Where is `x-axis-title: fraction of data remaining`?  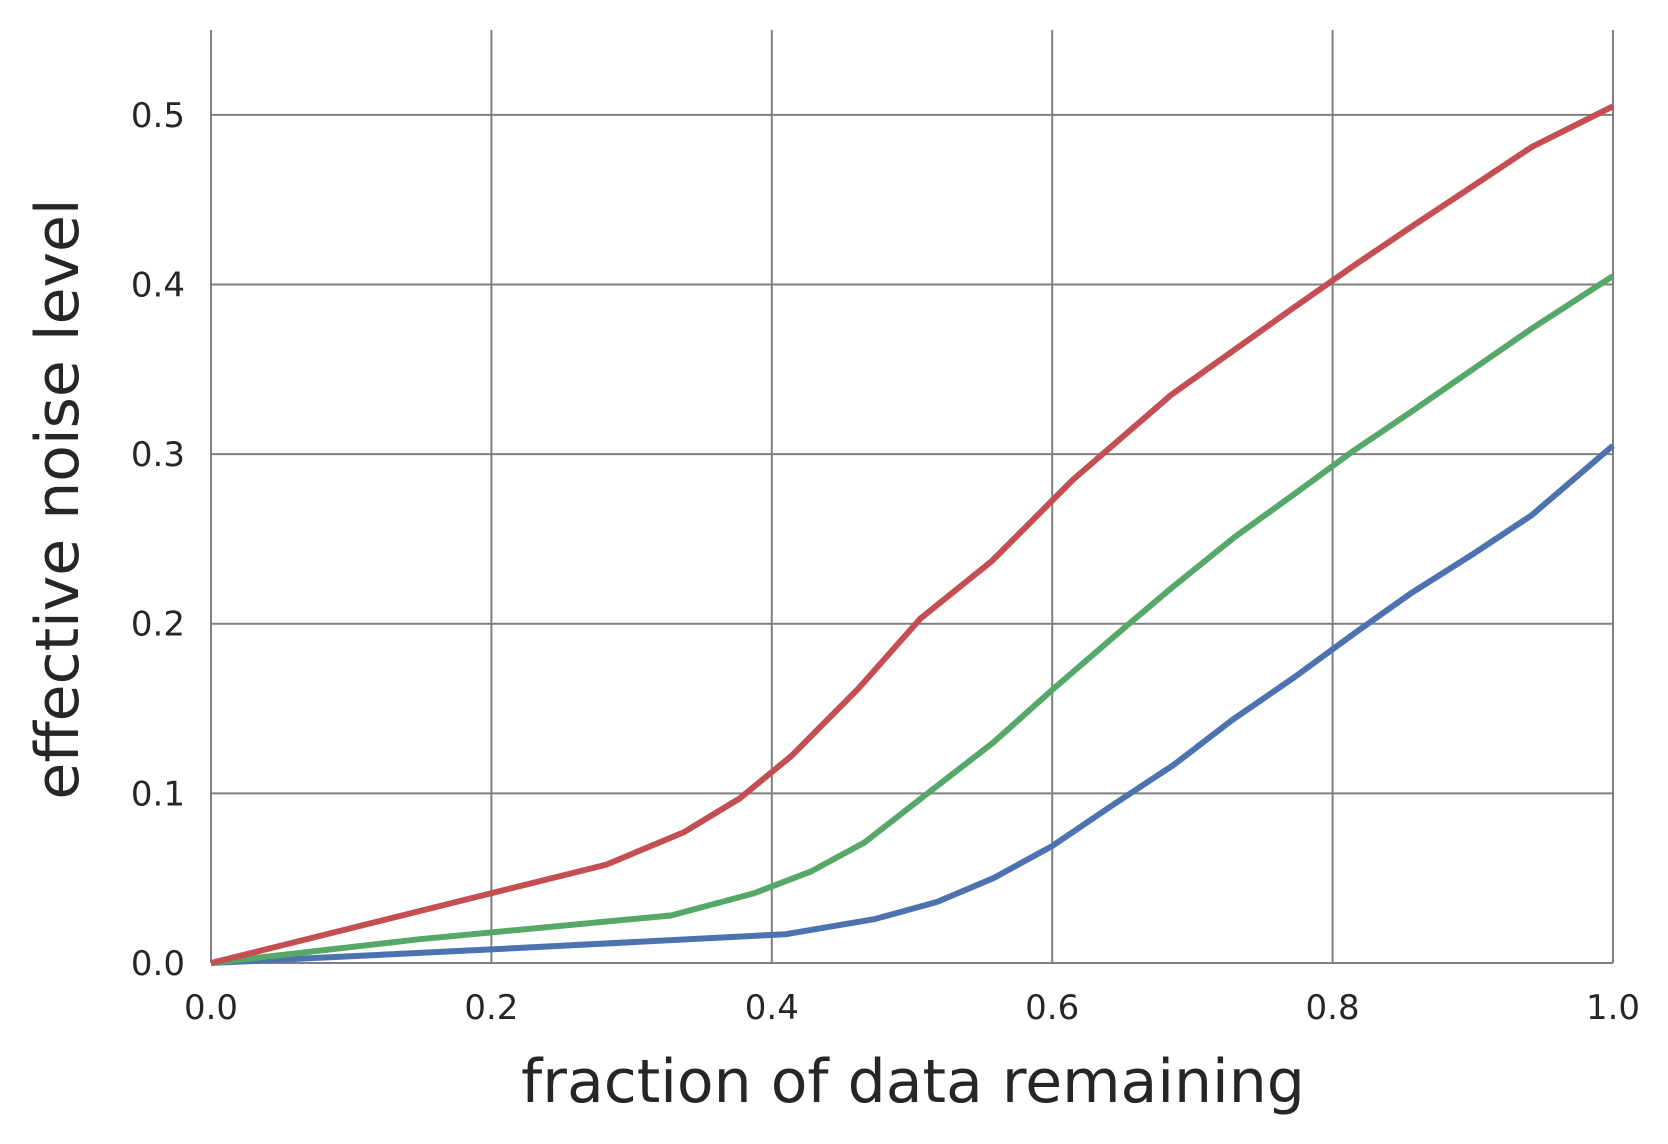 x-axis-title: fraction of data remaining is located at coordinates (913, 1082).